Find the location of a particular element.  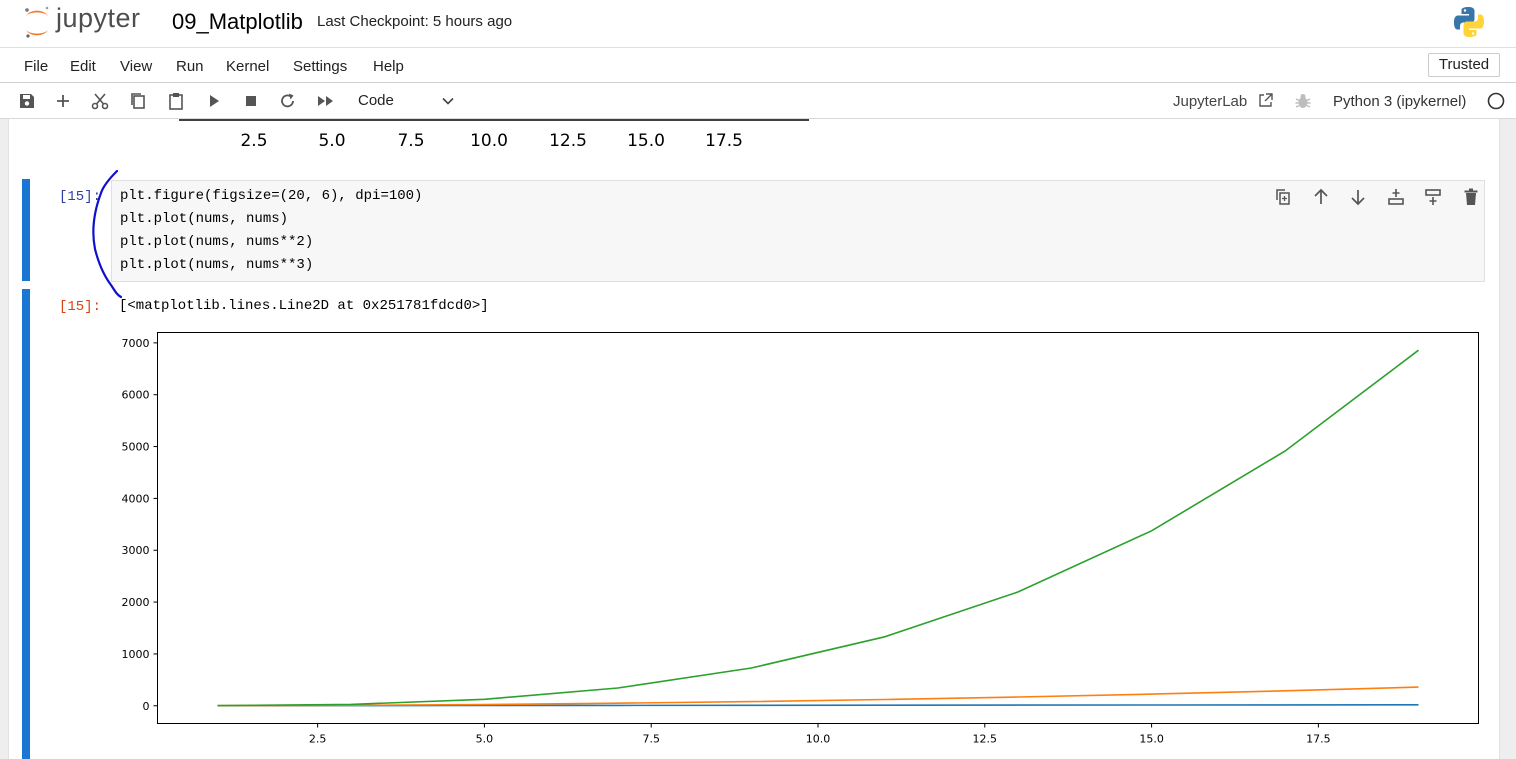

prev-tick-label: 17.5 is located at coordinates (724, 141).